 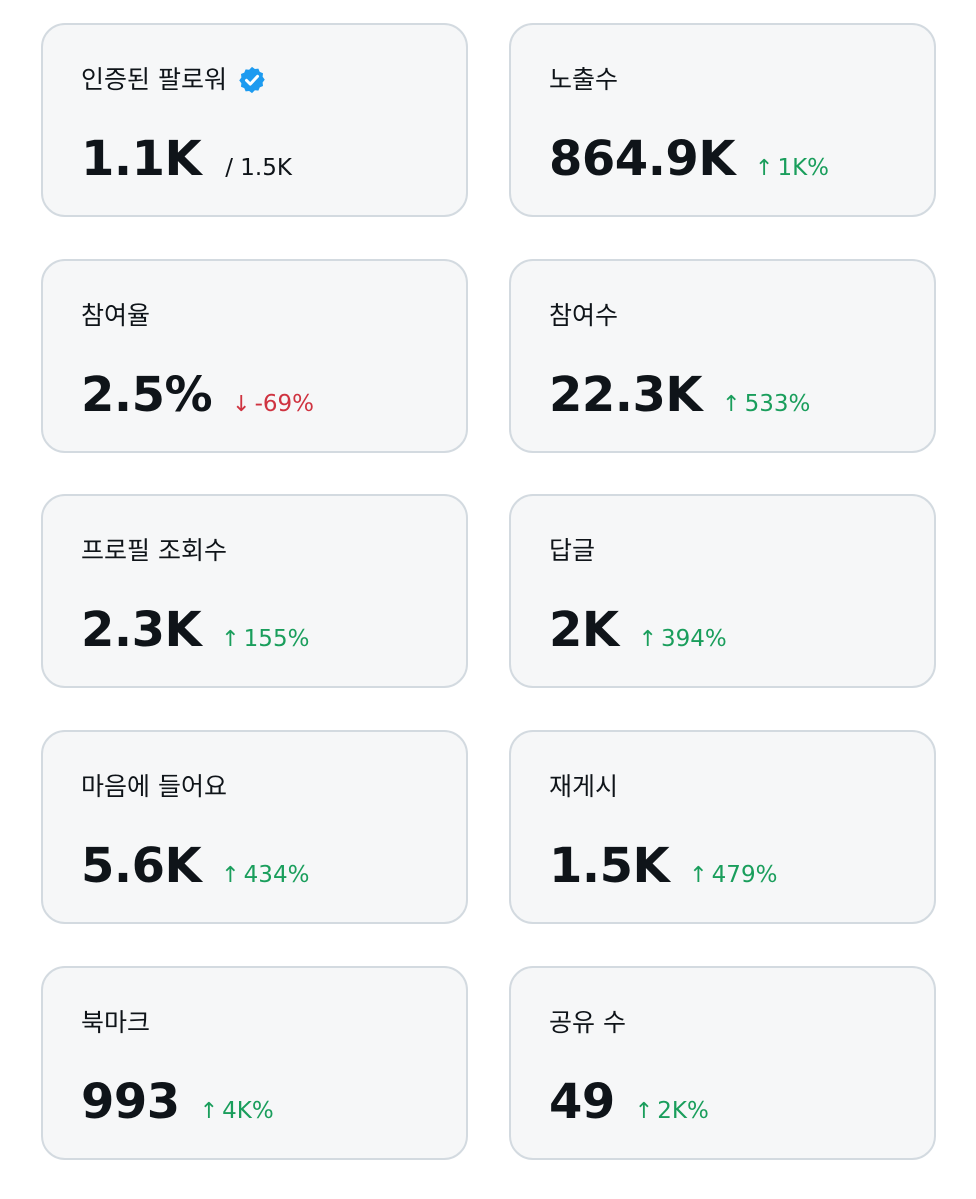 I want to click on card-label: 인증된 팔로워, so click(x=174, y=80).